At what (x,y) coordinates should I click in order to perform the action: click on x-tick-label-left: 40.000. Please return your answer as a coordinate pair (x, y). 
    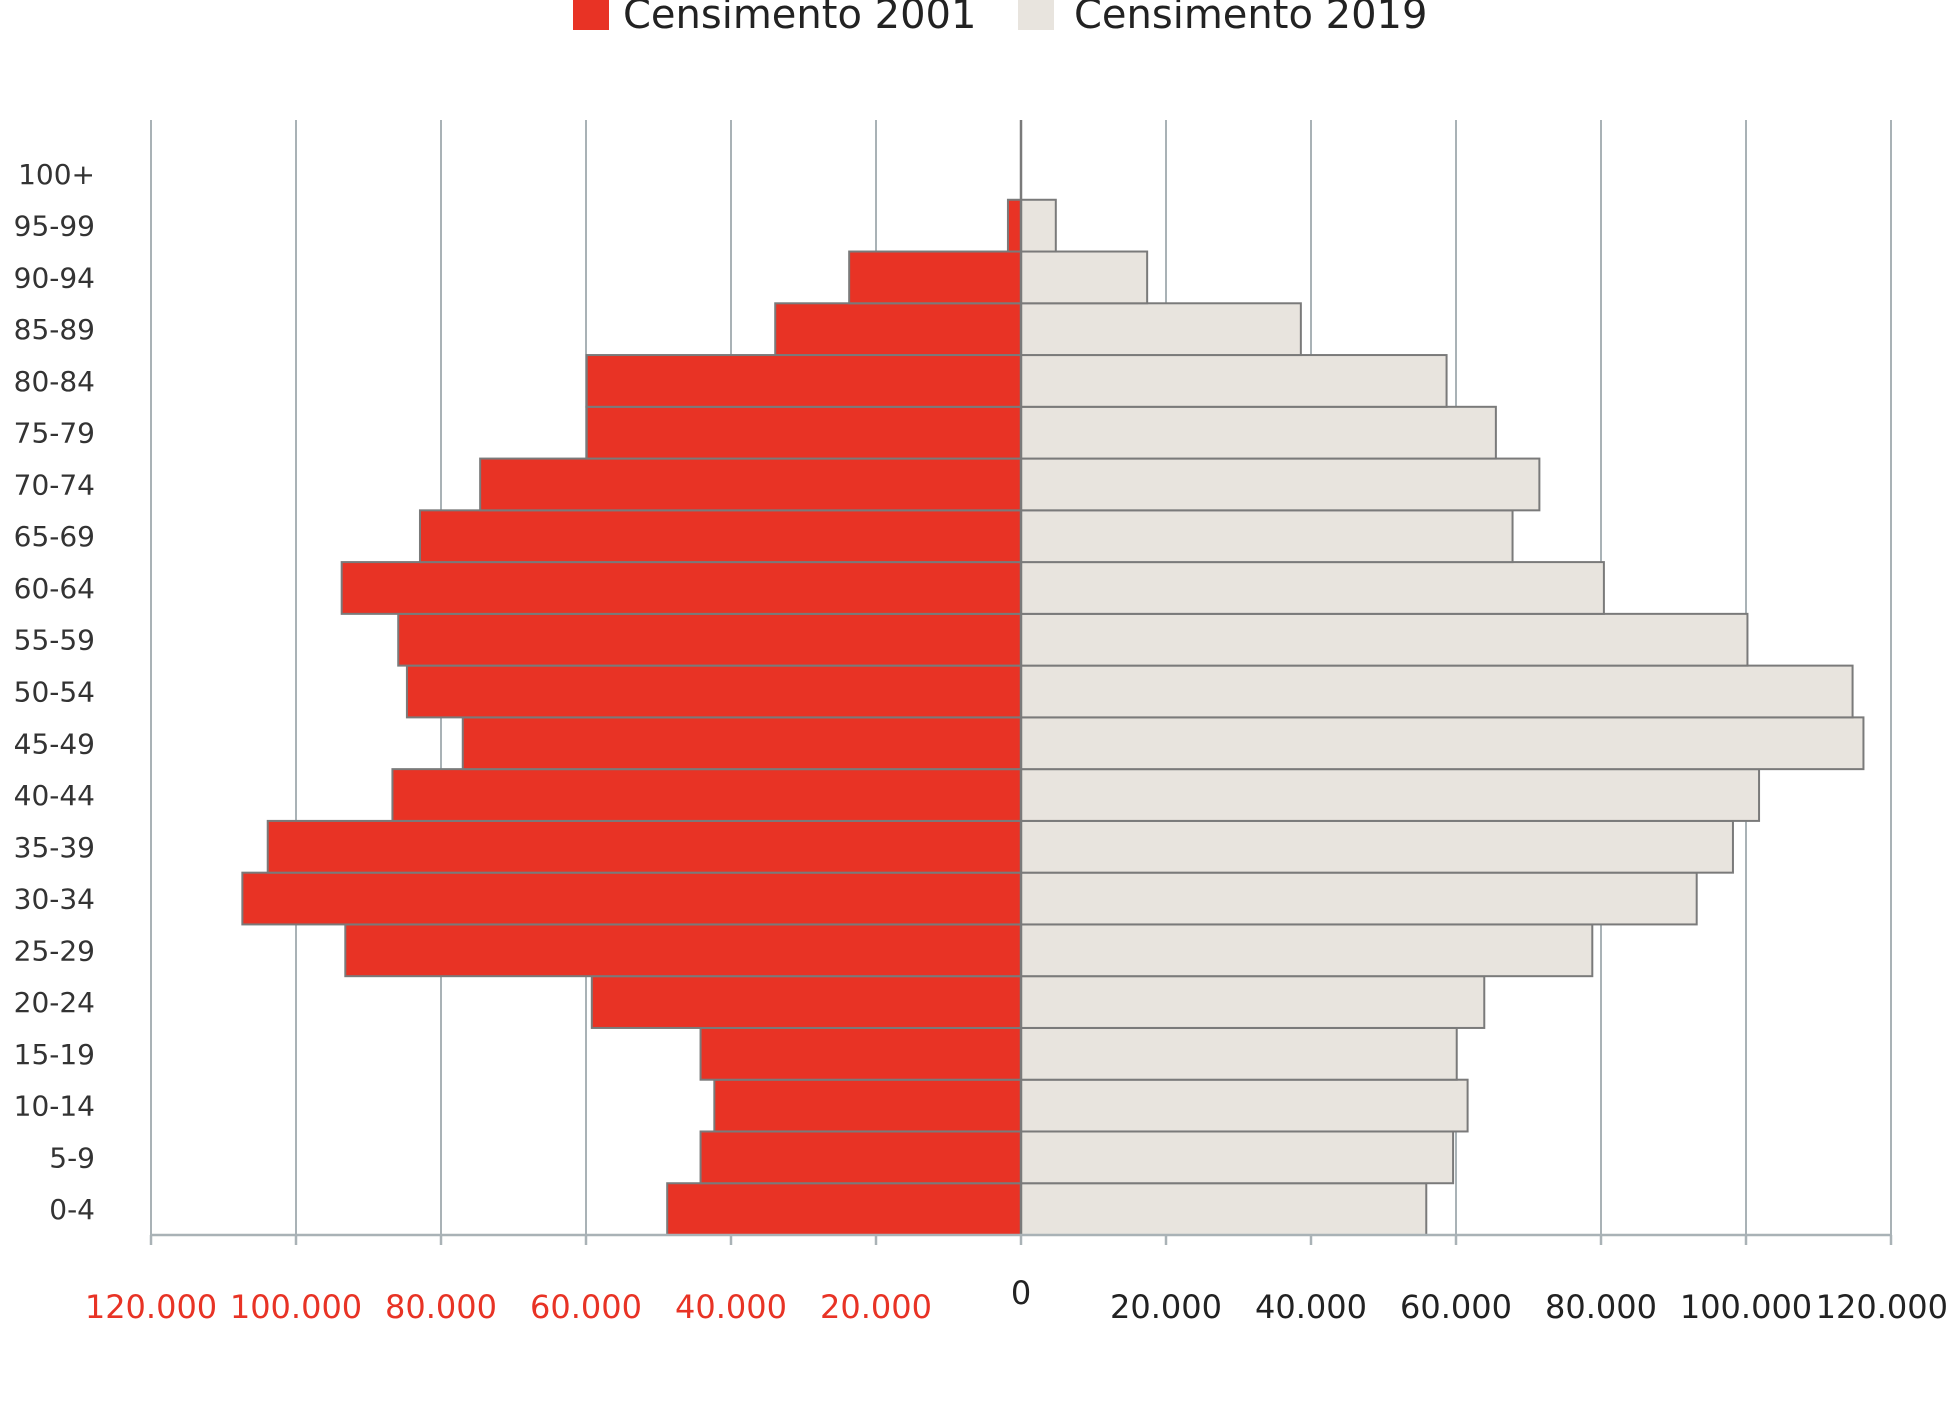
    Looking at the image, I should click on (731, 1307).